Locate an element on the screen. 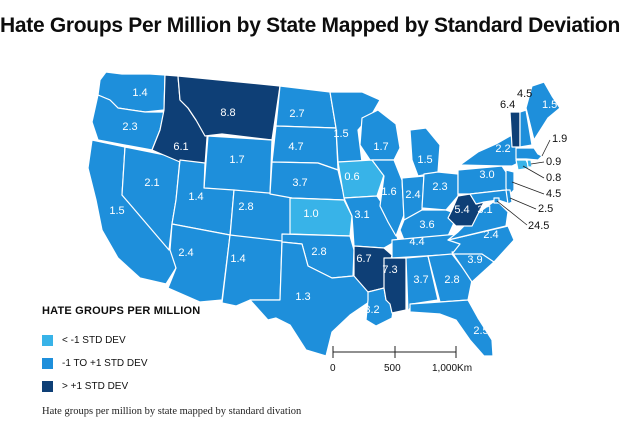  state-ME is located at coordinates (543, 111).